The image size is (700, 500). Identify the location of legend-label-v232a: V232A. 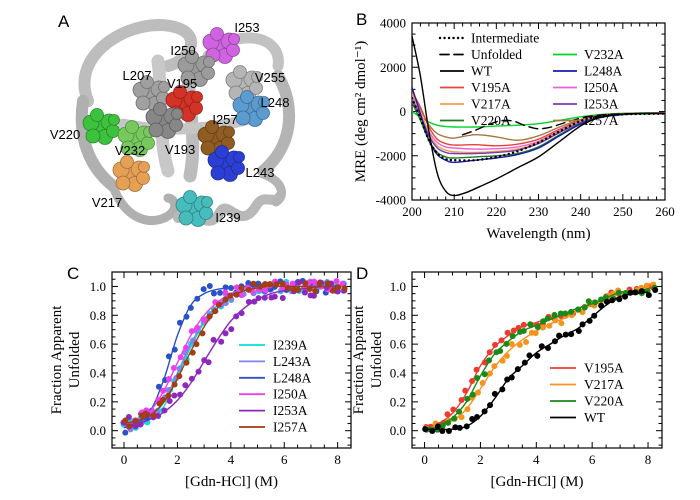
(604, 54).